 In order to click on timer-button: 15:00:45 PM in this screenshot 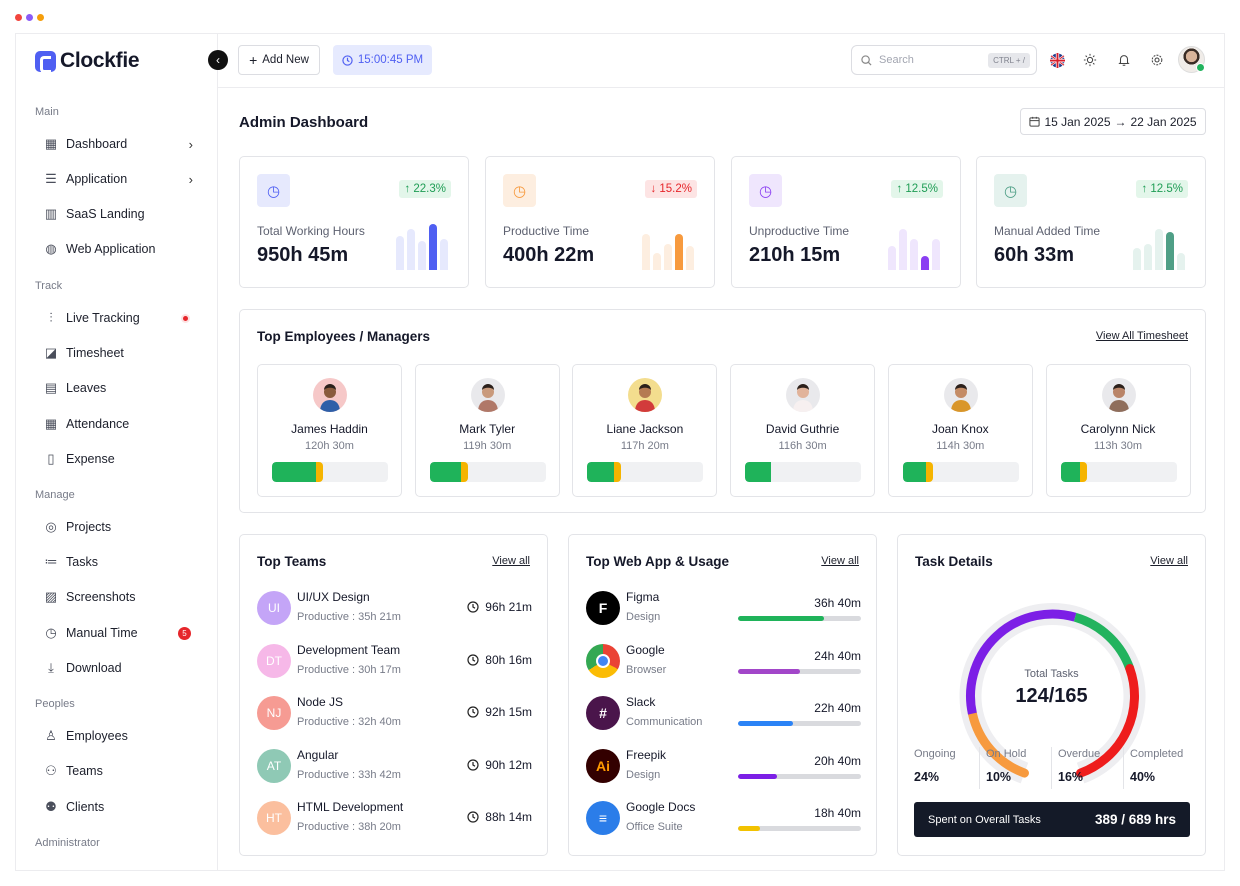, I will do `click(382, 60)`.